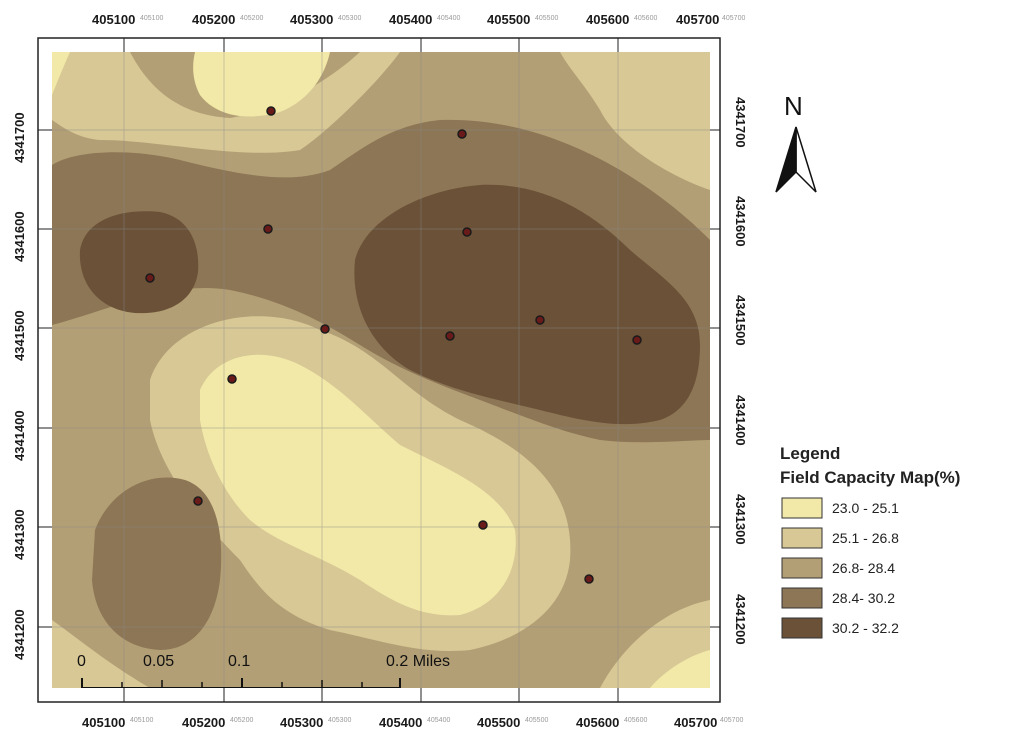 This screenshot has width=1016, height=735. I want to click on x-tick-bottom-ghost: 405100, so click(141, 720).